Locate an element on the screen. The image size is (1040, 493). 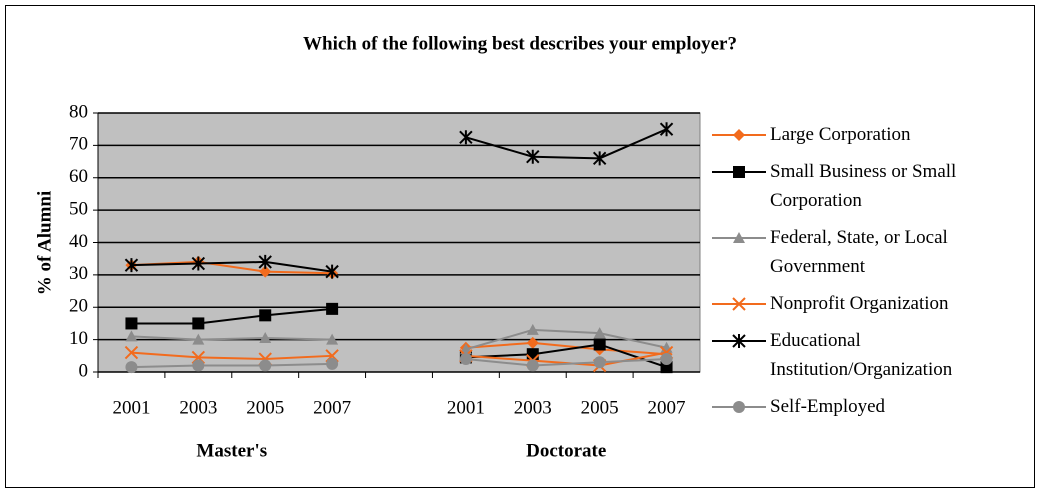
legend-label: Self-Employed is located at coordinates (828, 406).